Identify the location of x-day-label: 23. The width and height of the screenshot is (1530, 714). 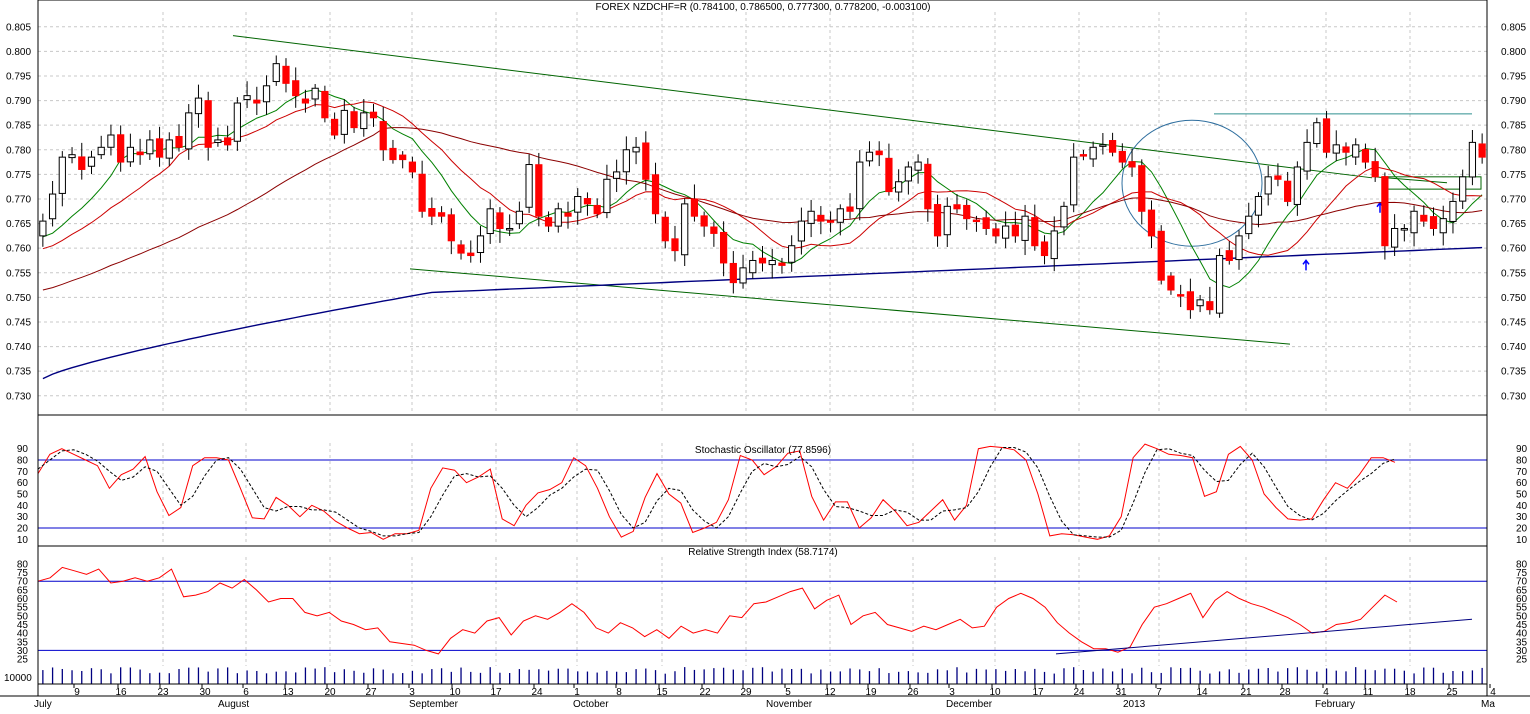
(163, 692).